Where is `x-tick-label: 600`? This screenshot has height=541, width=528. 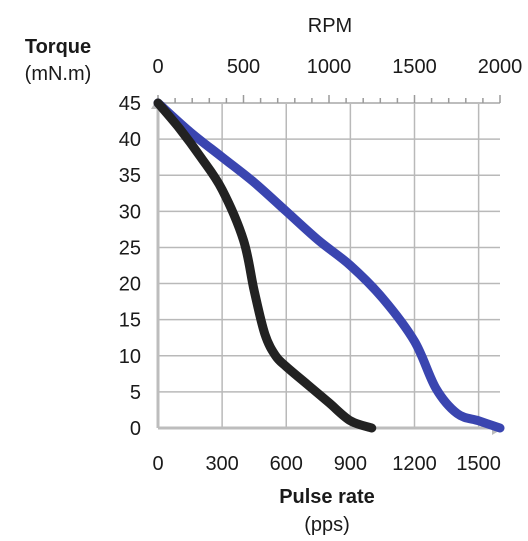
x-tick-label: 600 is located at coordinates (286, 464).